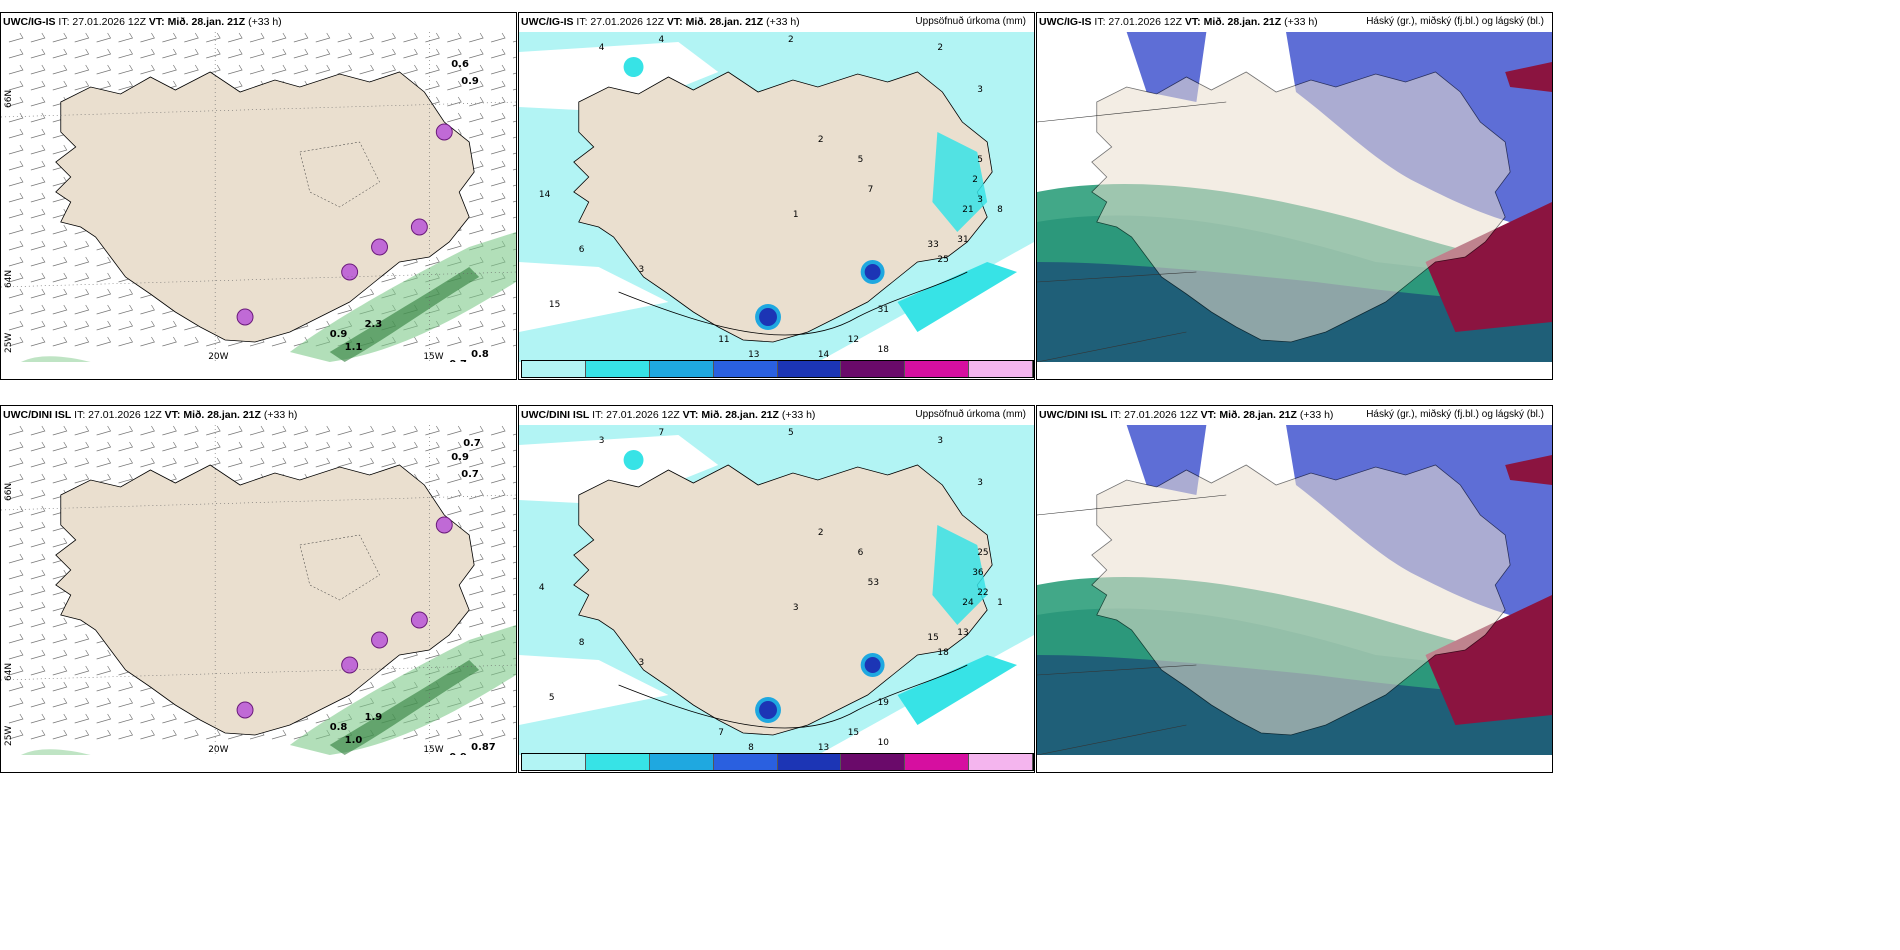 Image resolution: width=1900 pixels, height=950 pixels. I want to click on precip-value-label: 2, so click(821, 140).